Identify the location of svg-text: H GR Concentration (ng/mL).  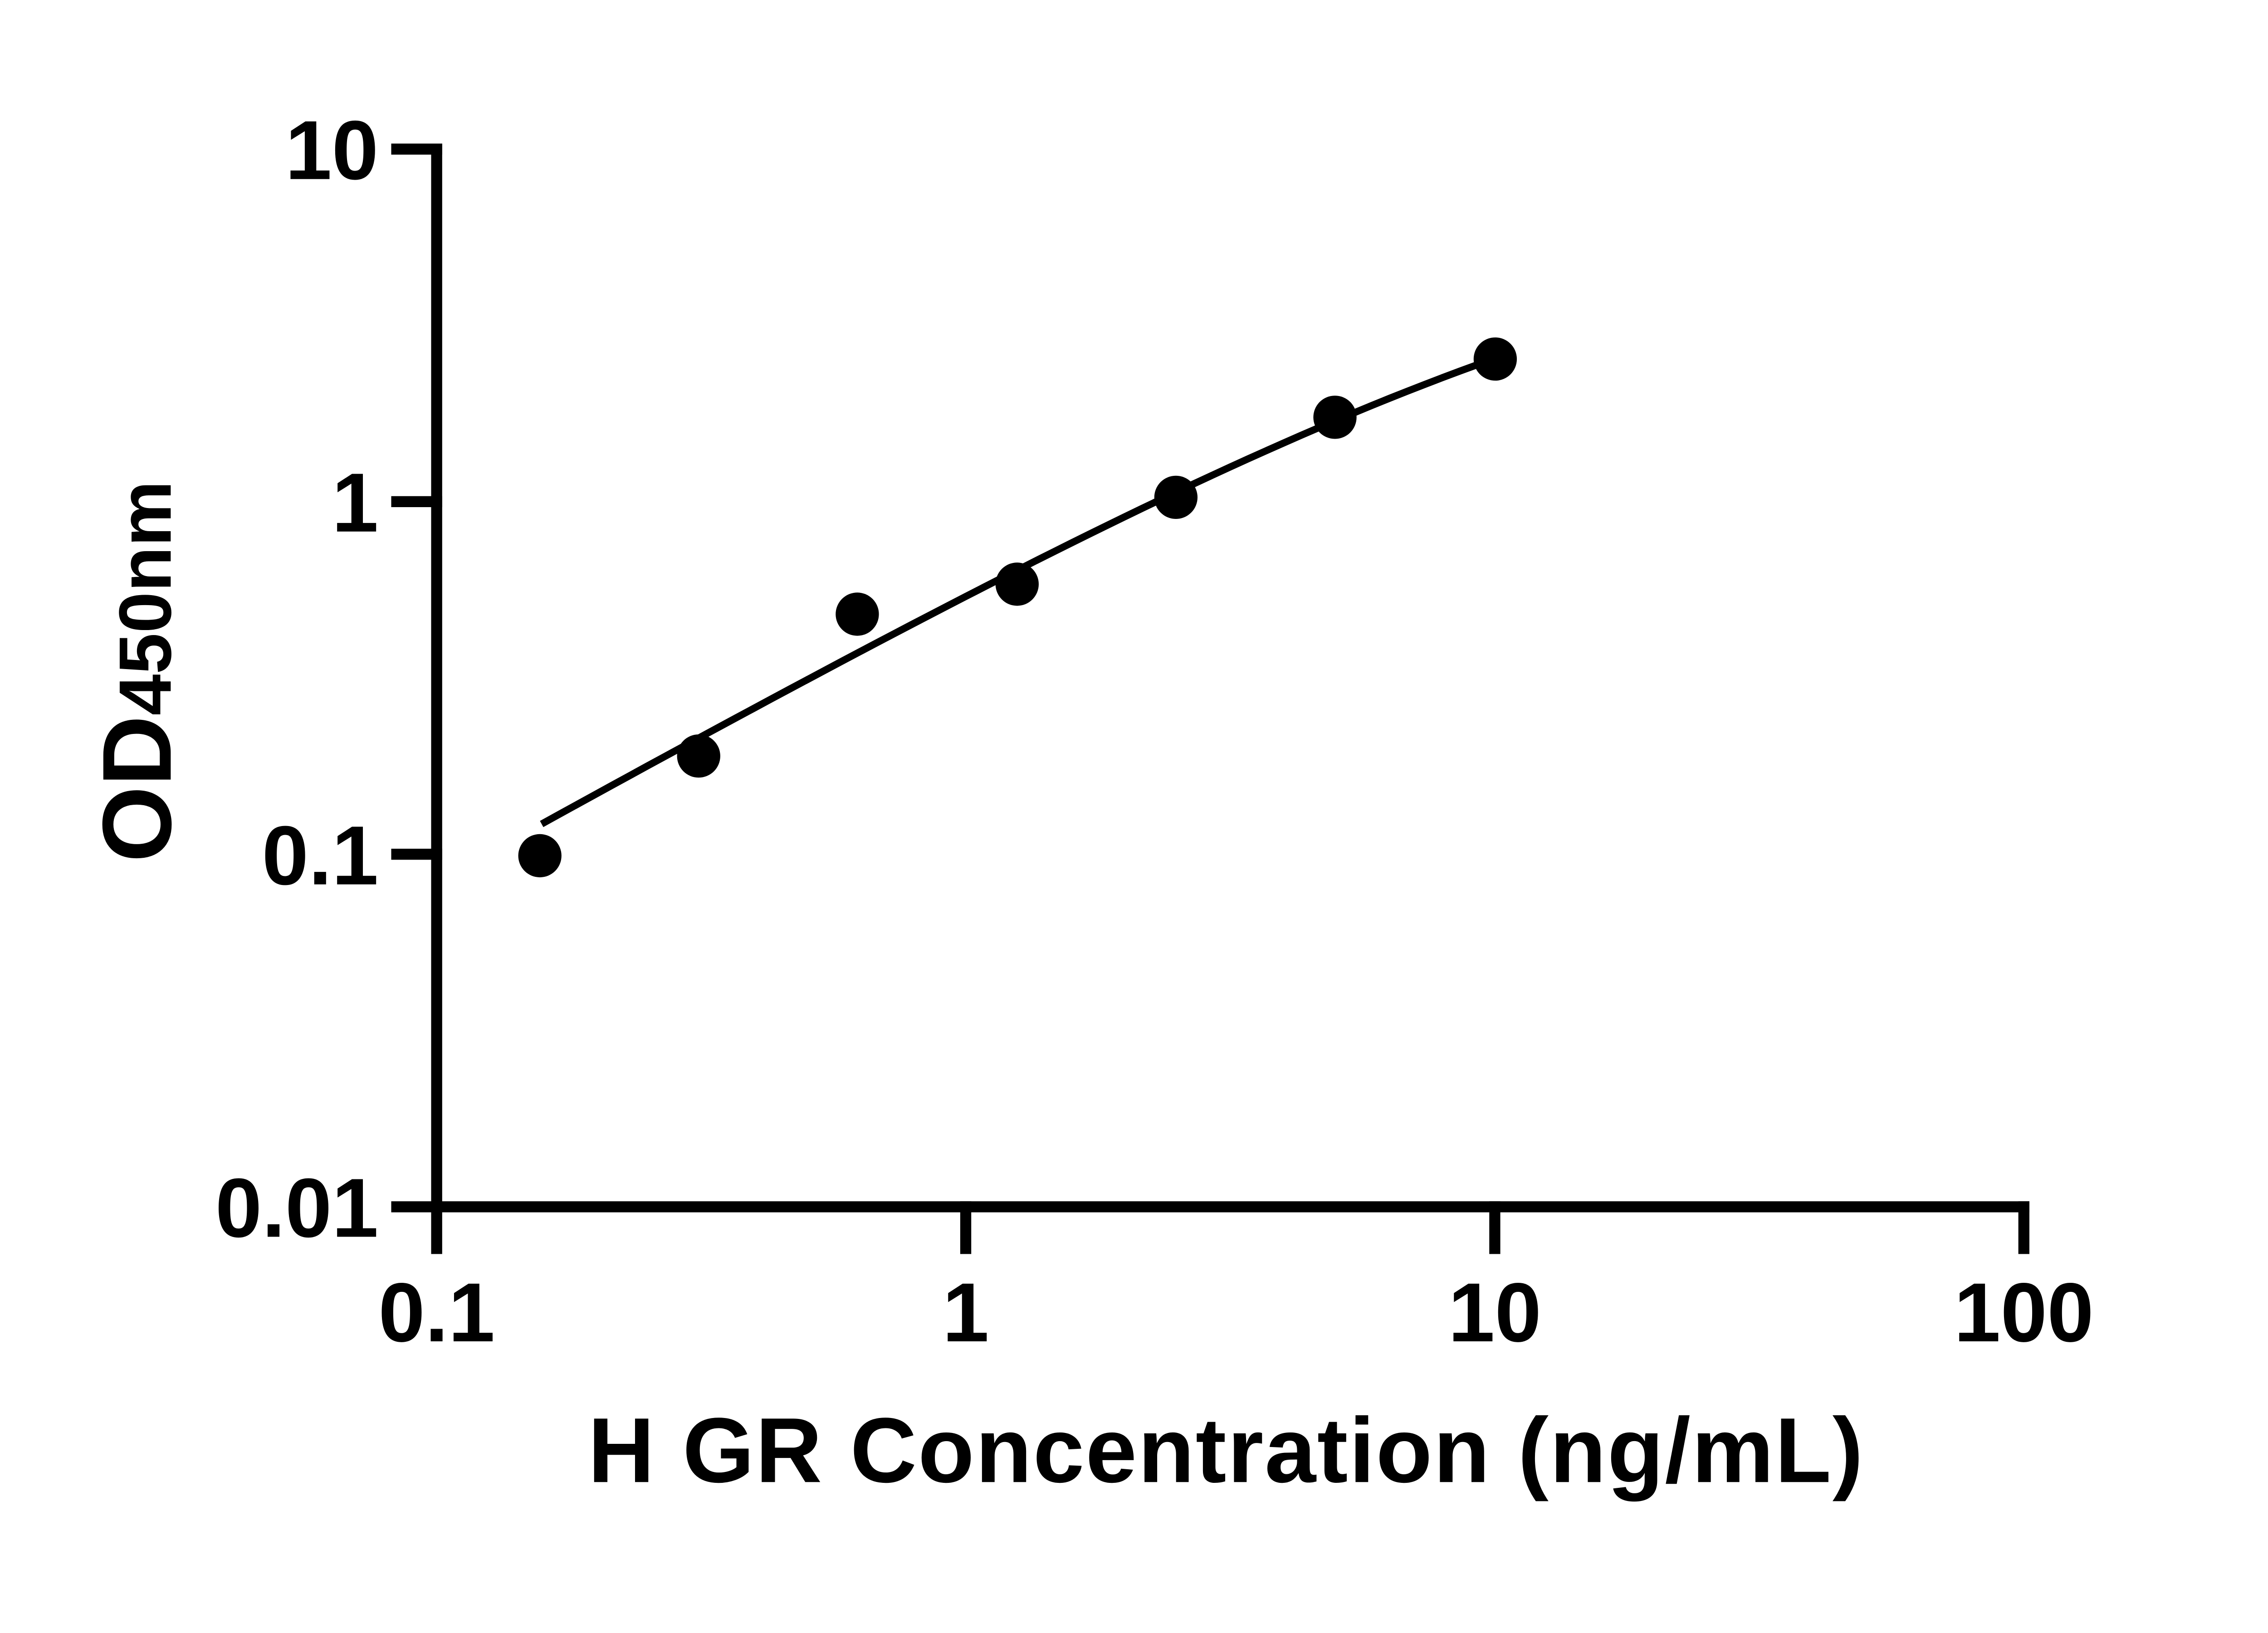
(1226, 1450).